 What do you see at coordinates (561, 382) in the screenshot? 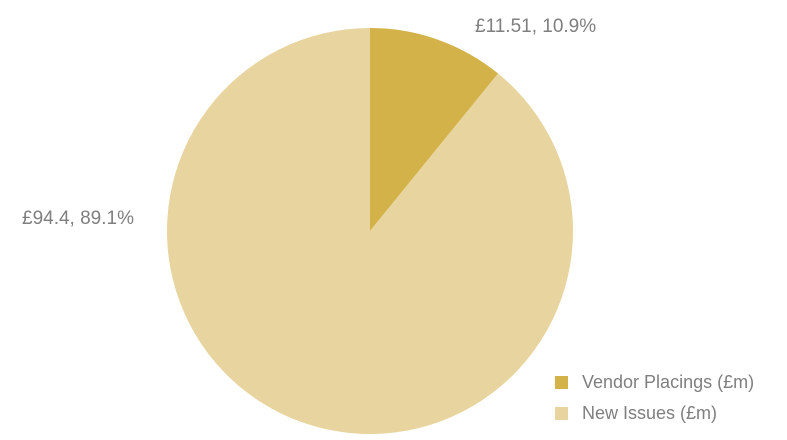
I see `legend-swatch-vendor-placings` at bounding box center [561, 382].